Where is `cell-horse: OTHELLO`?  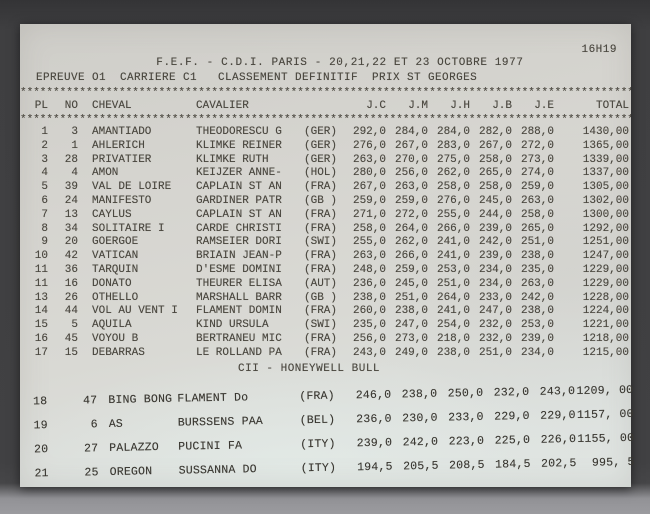
cell-horse: OTHELLO is located at coordinates (115, 297).